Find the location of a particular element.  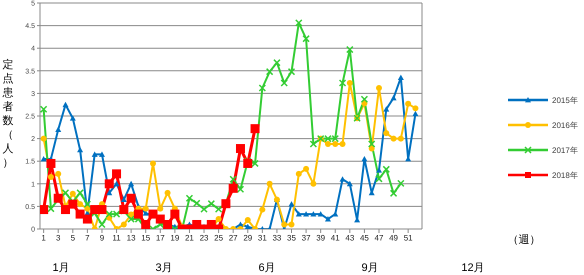

x-tick-label: 43 is located at coordinates (350, 238).